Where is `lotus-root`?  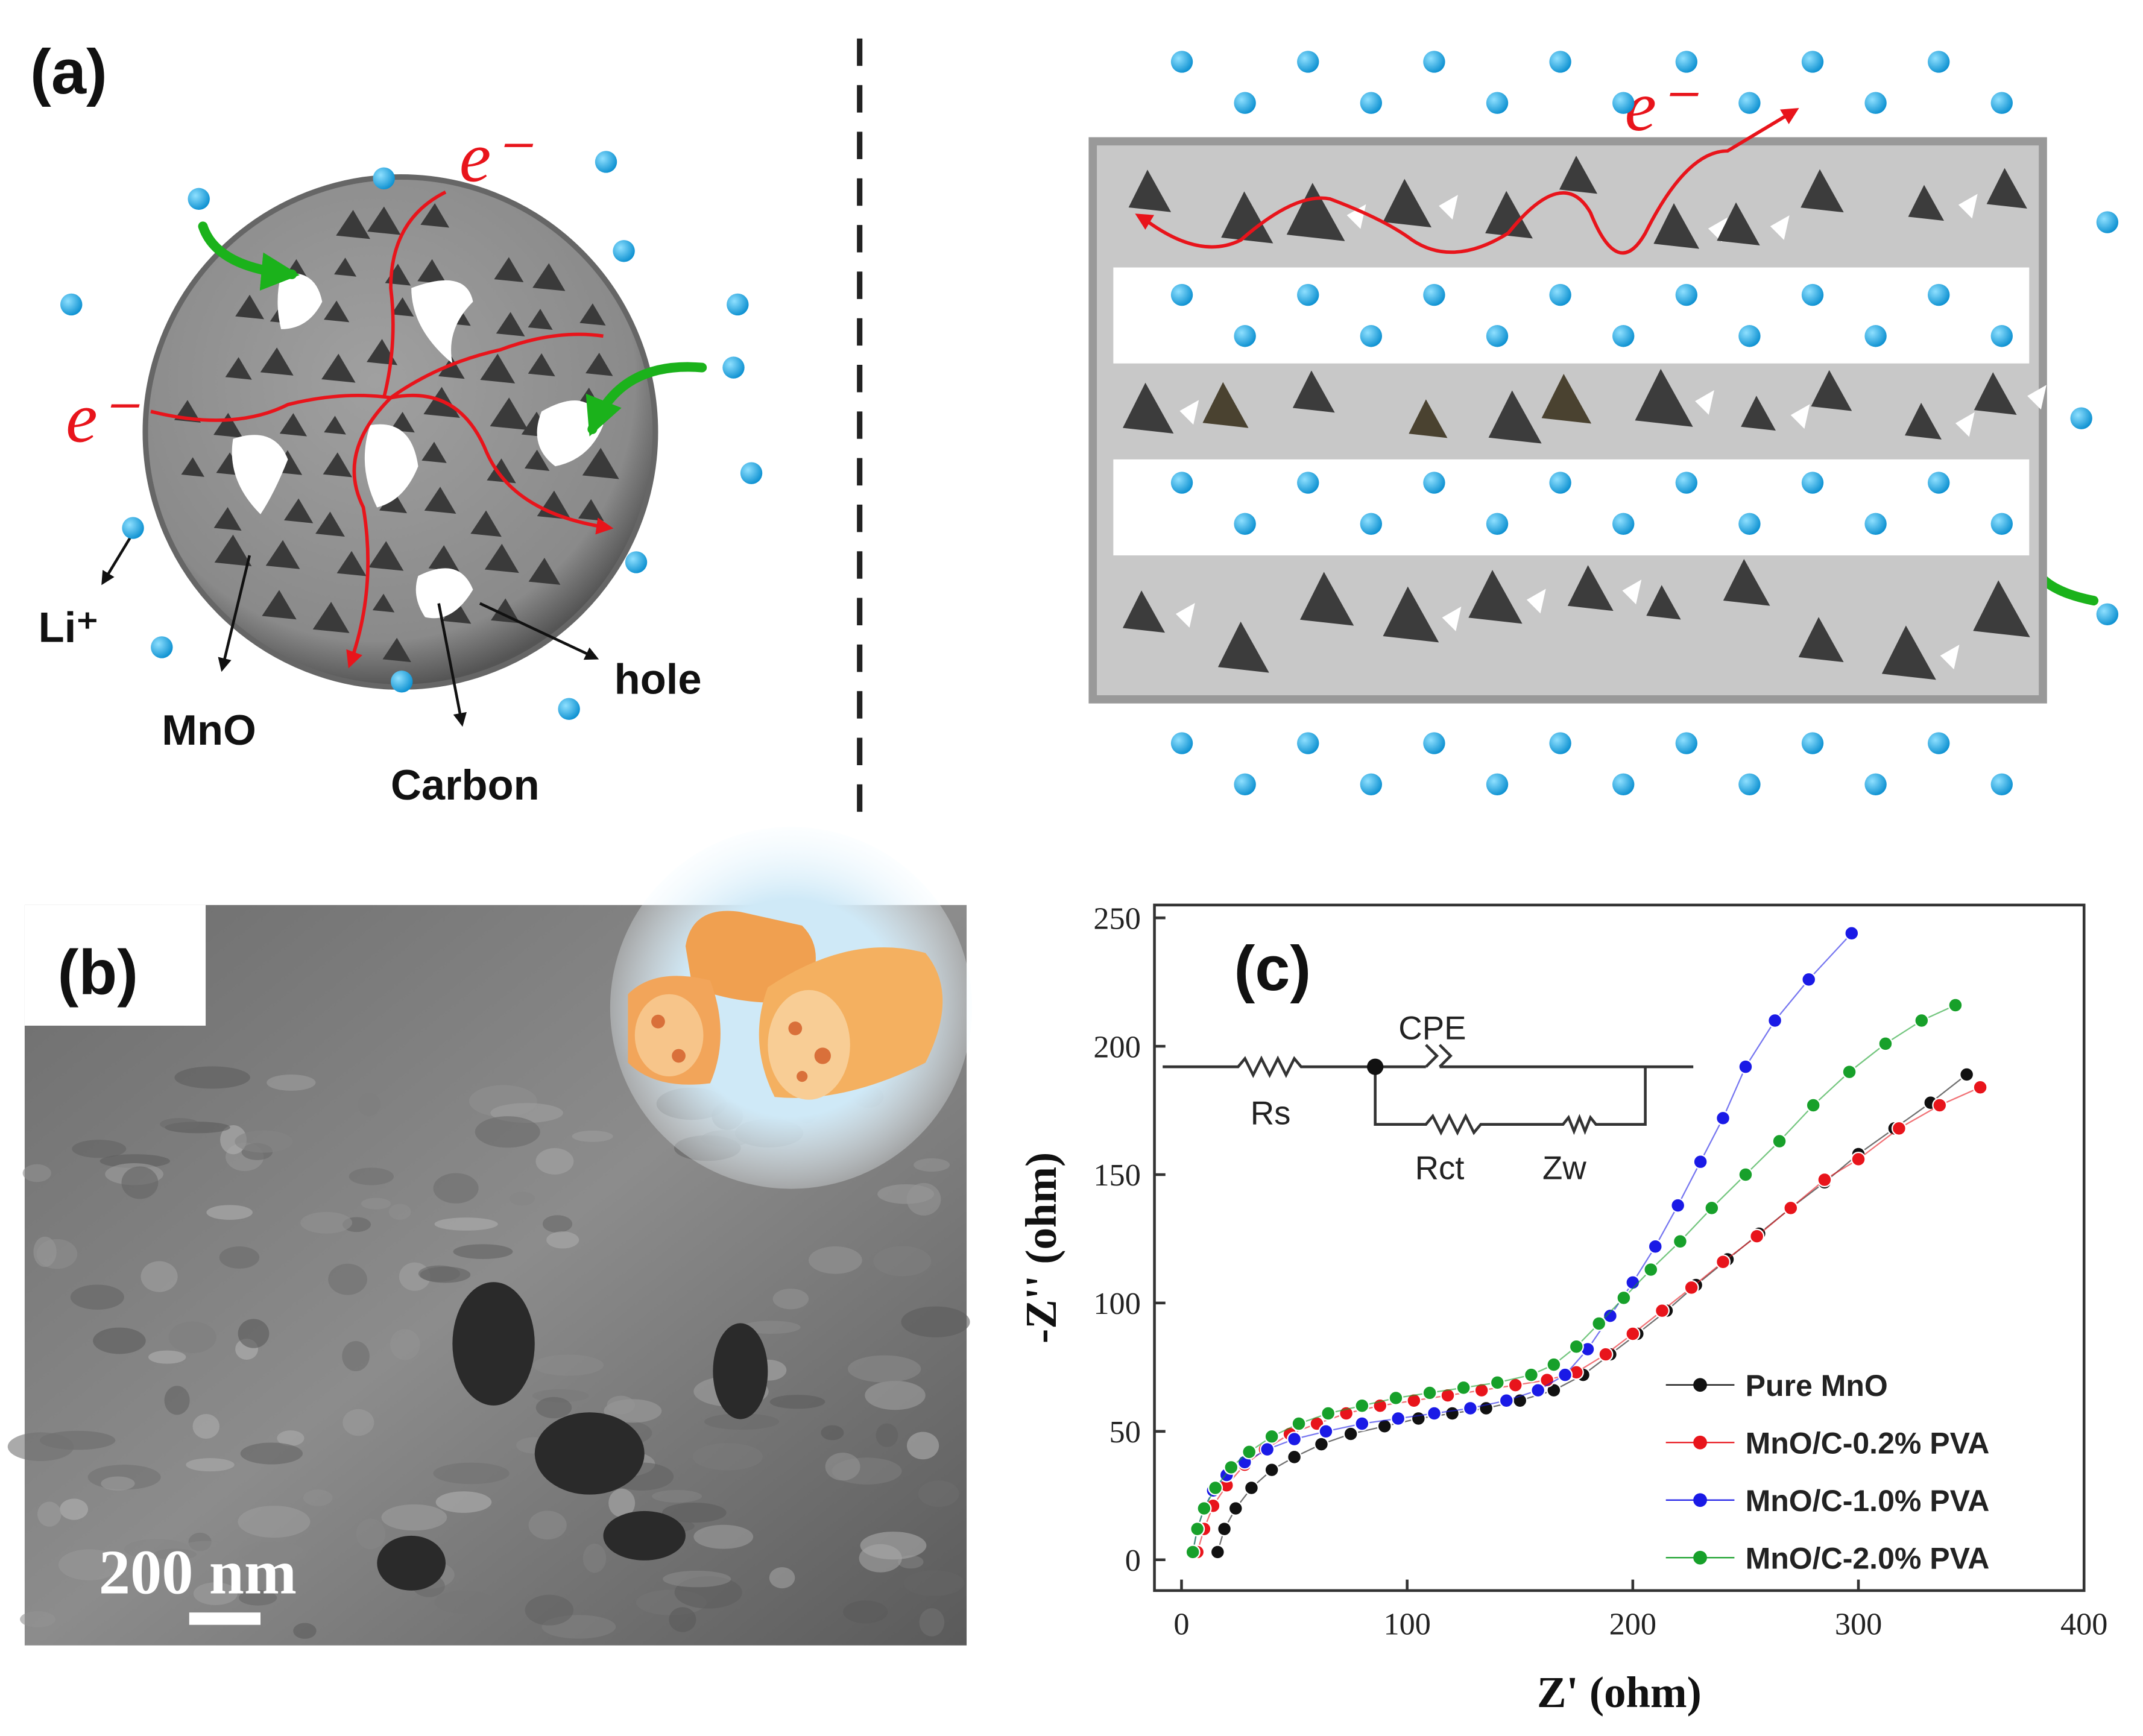
lotus-root is located at coordinates (785, 1005).